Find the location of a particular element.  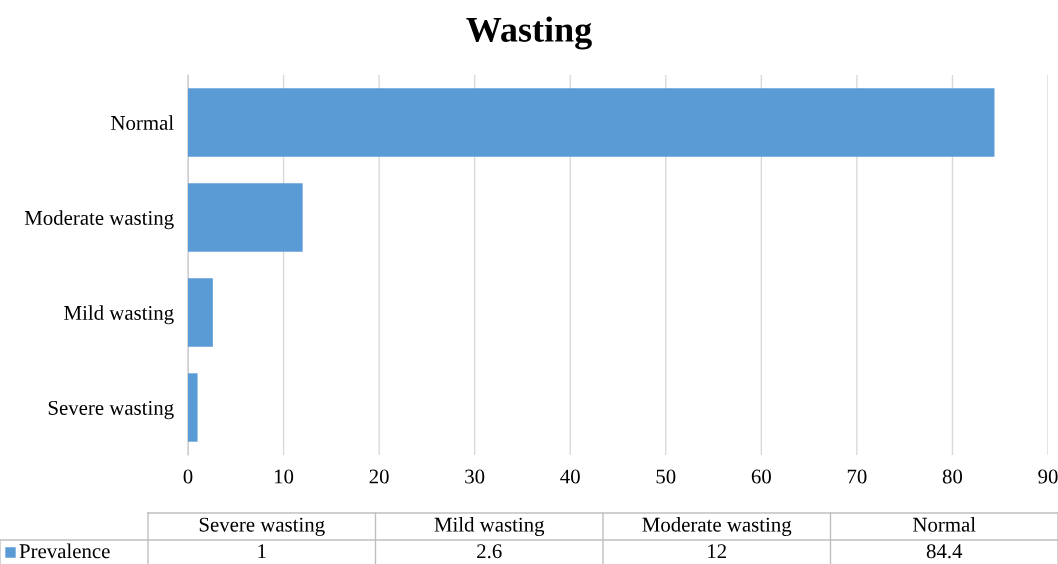

y-tick-label: Normal is located at coordinates (142, 122).